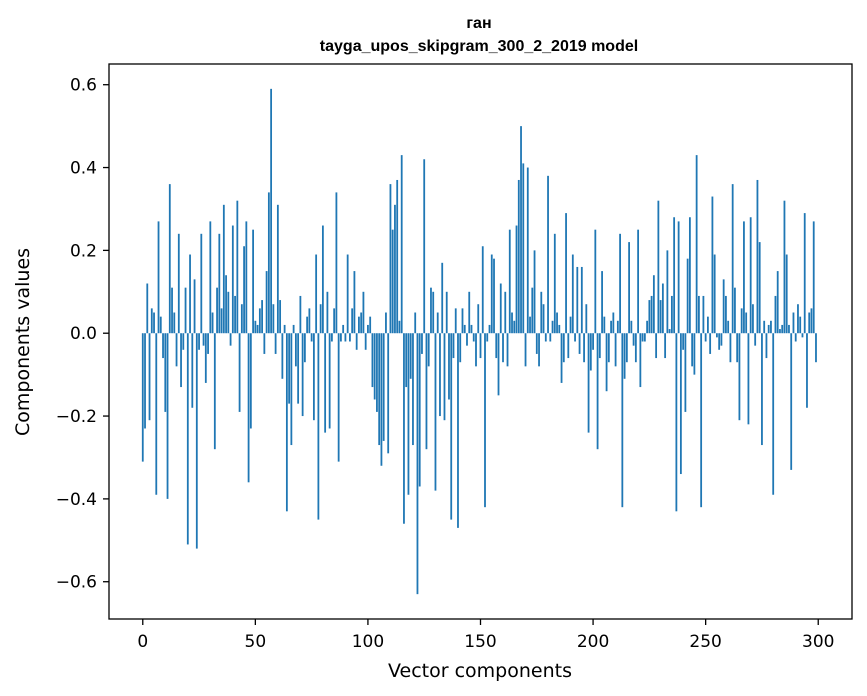 The width and height of the screenshot is (867, 696). What do you see at coordinates (83, 334) in the screenshot?
I see `y-tick-label: 0.0` at bounding box center [83, 334].